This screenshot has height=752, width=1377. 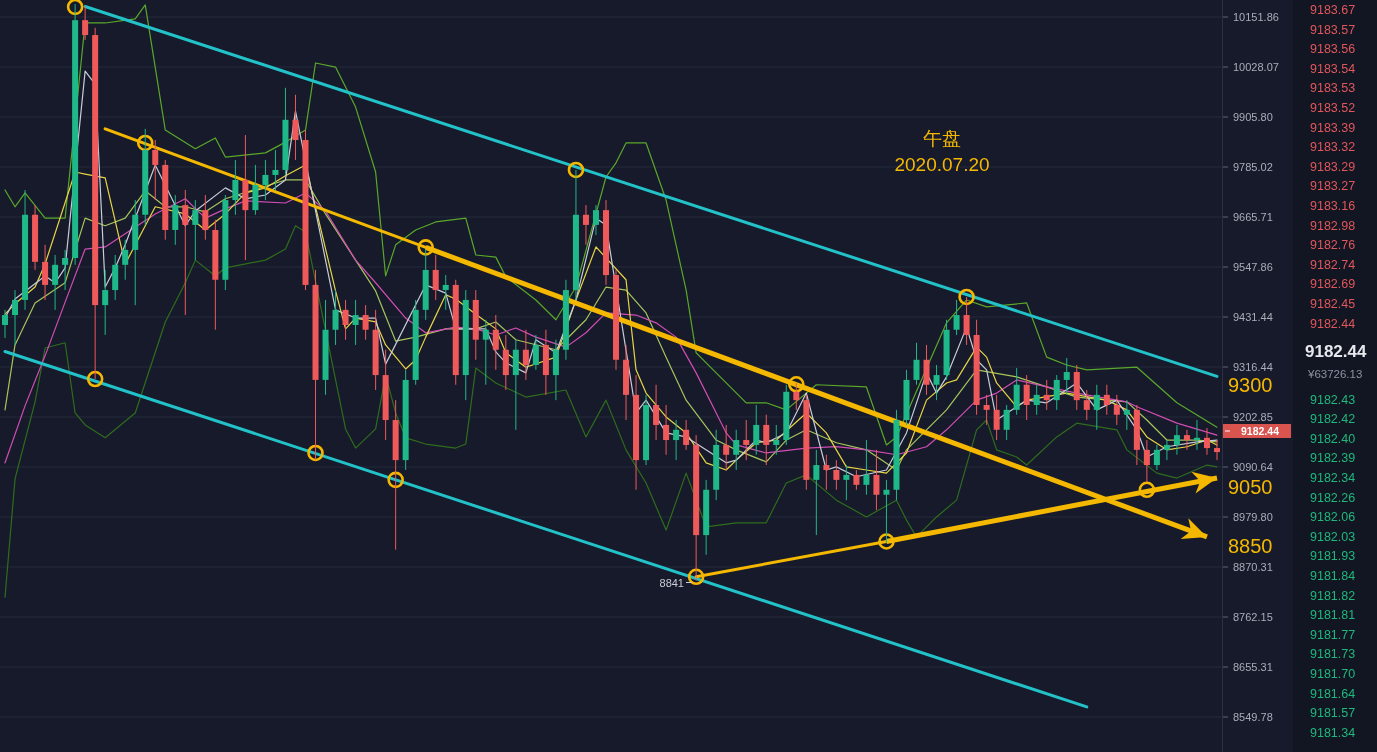 What do you see at coordinates (1250, 487) in the screenshot?
I see `text: 9050` at bounding box center [1250, 487].